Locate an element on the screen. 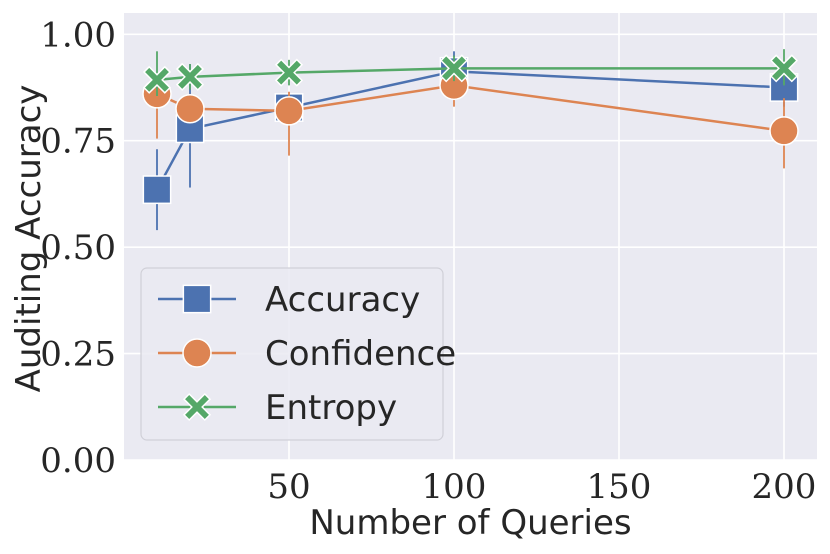  series-entropy is located at coordinates (470, 73).